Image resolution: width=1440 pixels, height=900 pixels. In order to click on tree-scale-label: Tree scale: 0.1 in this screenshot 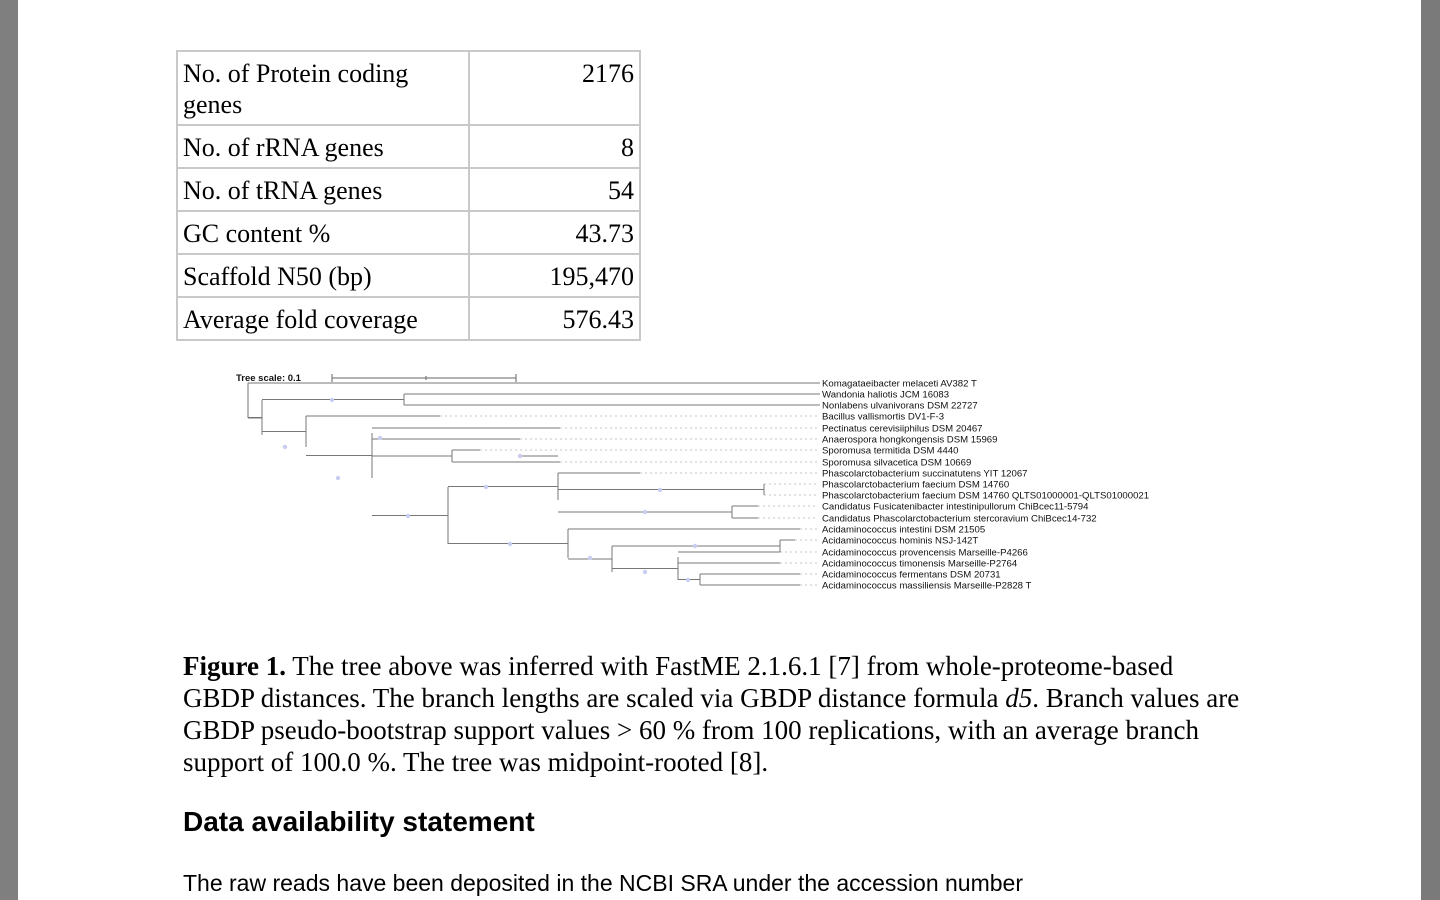, I will do `click(269, 378)`.